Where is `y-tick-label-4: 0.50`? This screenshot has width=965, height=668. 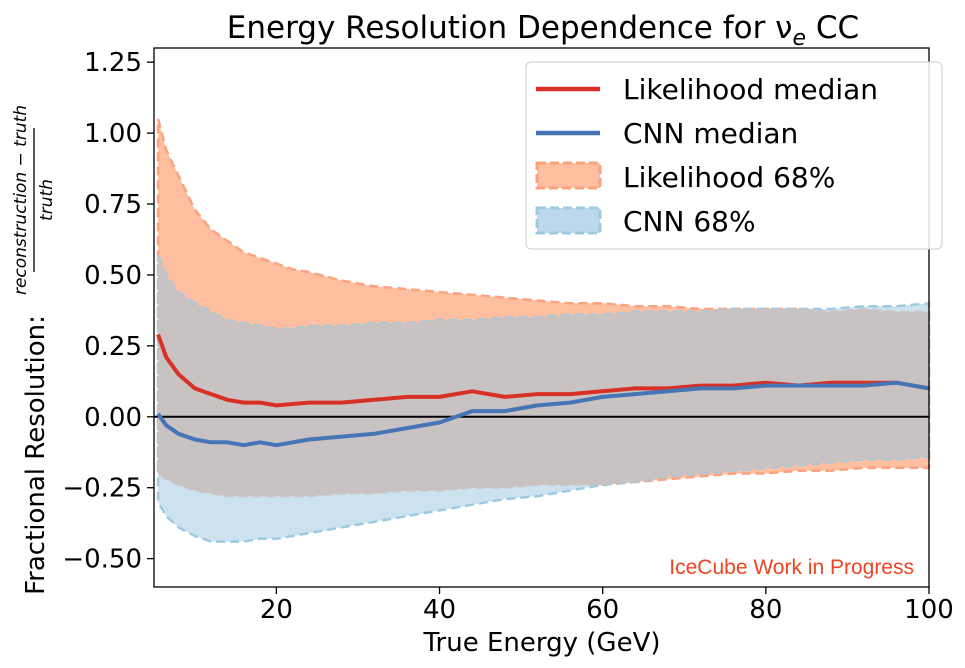 y-tick-label-4: 0.50 is located at coordinates (113, 276).